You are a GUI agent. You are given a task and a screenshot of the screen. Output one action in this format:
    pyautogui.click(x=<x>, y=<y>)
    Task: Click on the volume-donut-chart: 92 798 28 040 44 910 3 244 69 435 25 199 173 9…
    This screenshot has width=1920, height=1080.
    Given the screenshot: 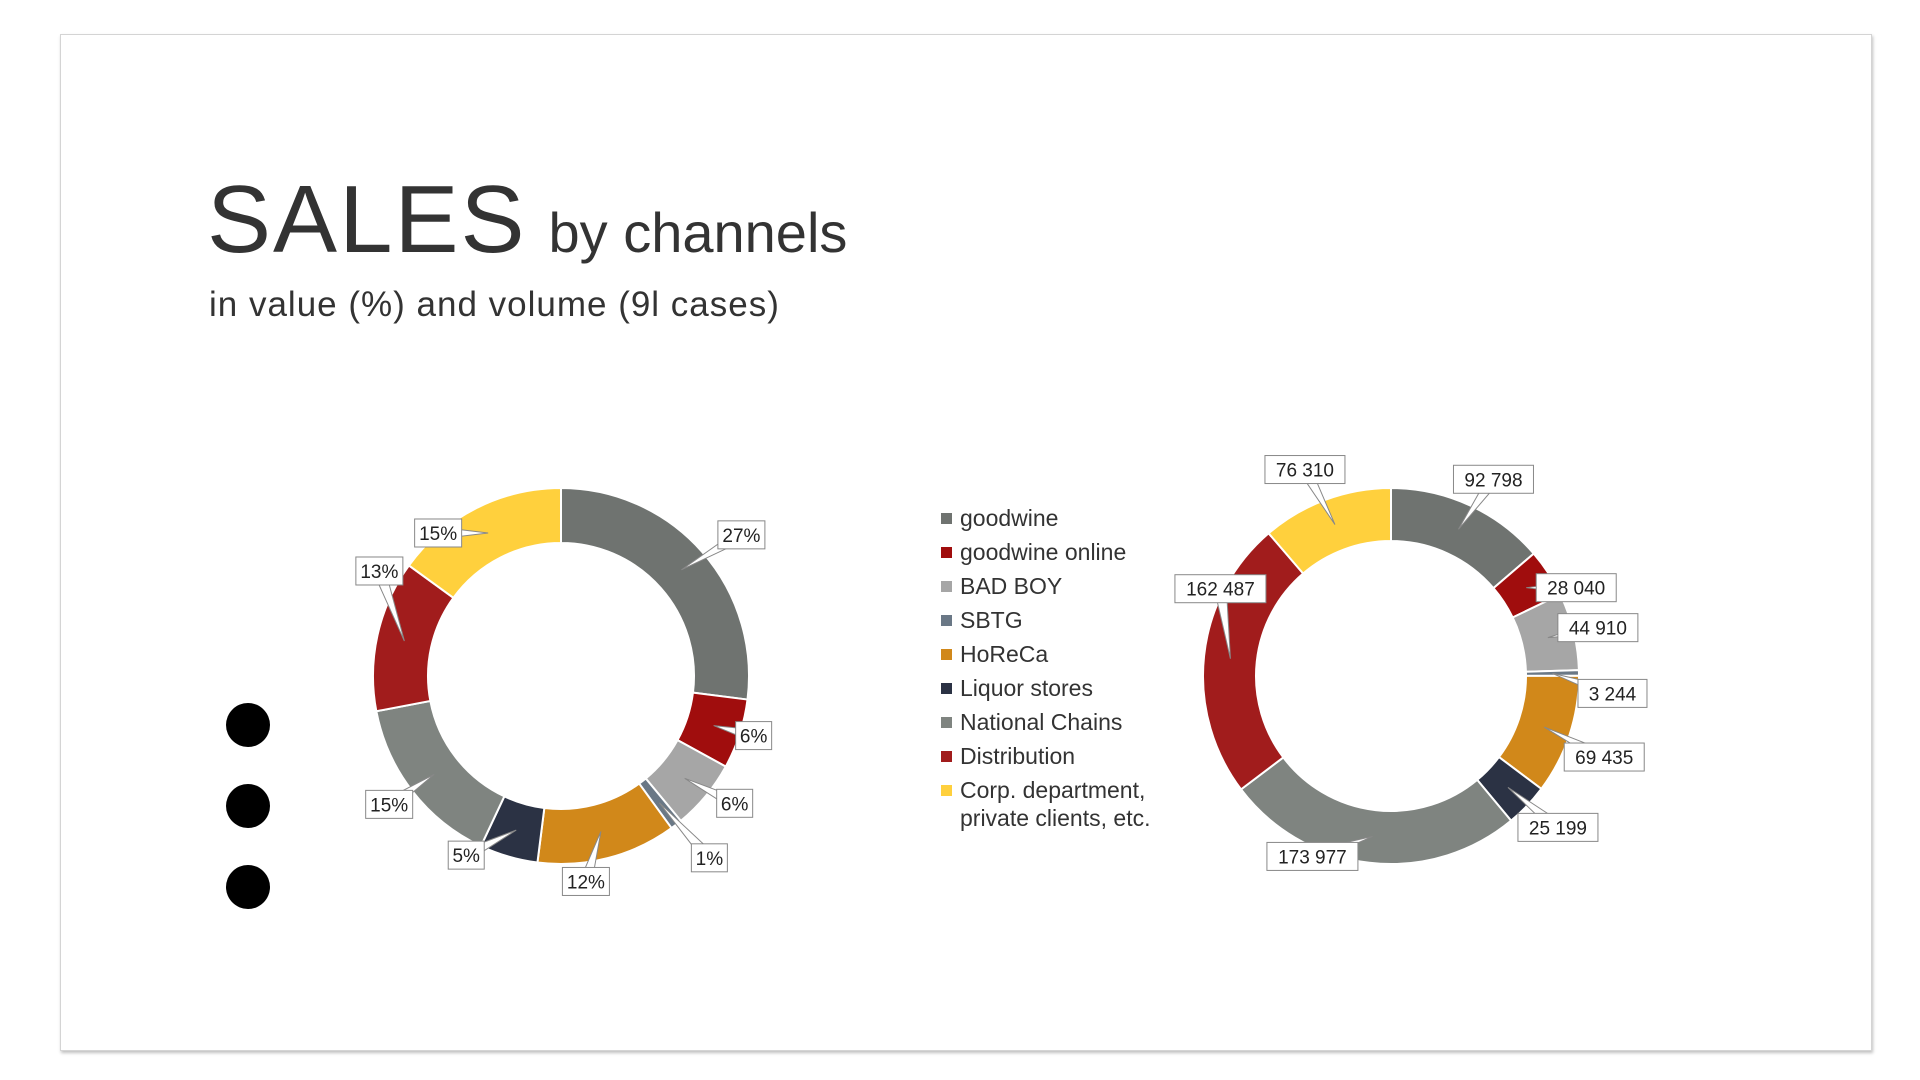 What is the action you would take?
    pyautogui.click(x=1411, y=663)
    